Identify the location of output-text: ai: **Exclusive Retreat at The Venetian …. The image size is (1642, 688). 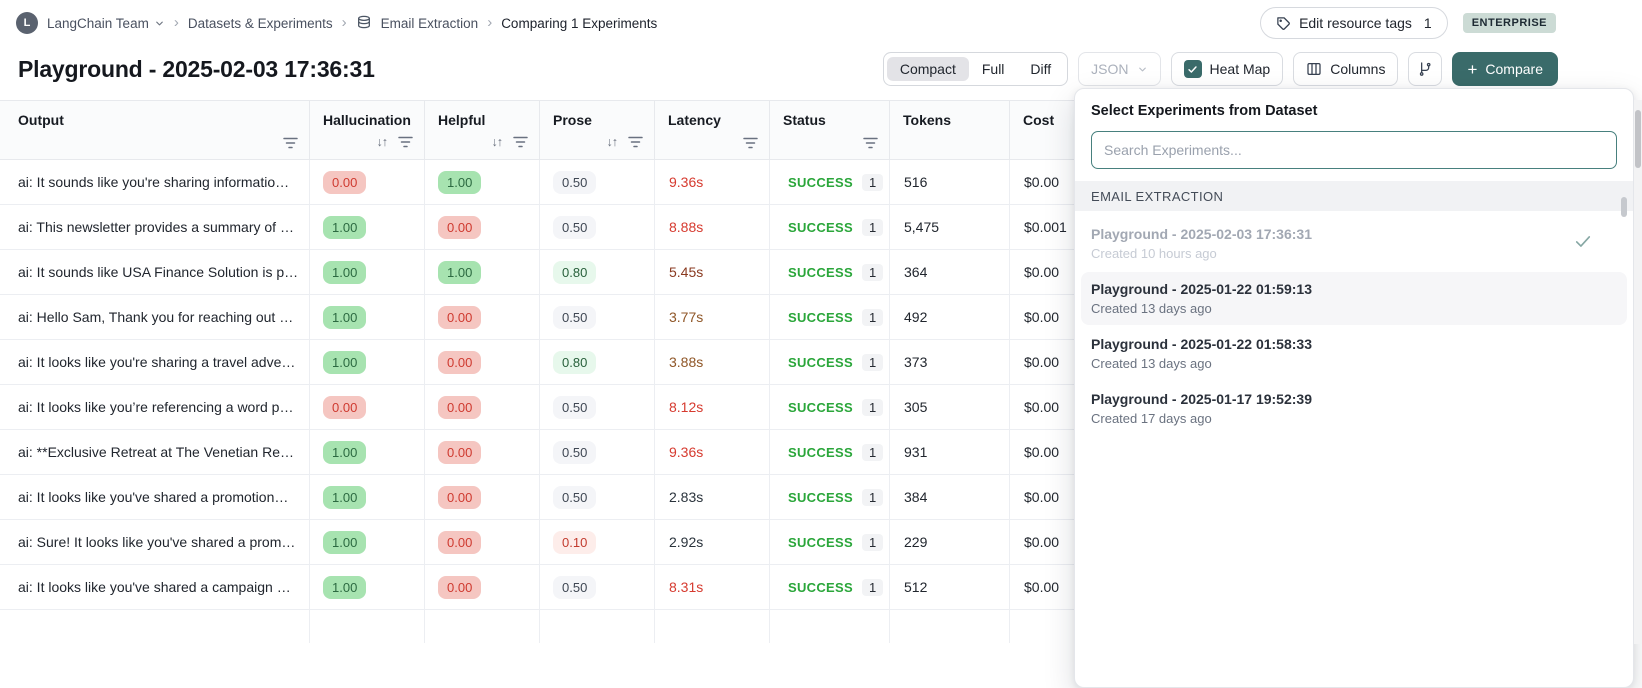
(156, 452).